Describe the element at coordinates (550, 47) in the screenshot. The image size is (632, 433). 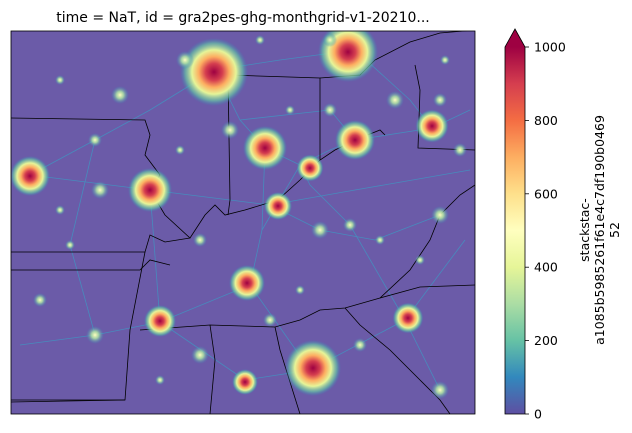
I see `colorbar-tick-label: 1000` at that location.